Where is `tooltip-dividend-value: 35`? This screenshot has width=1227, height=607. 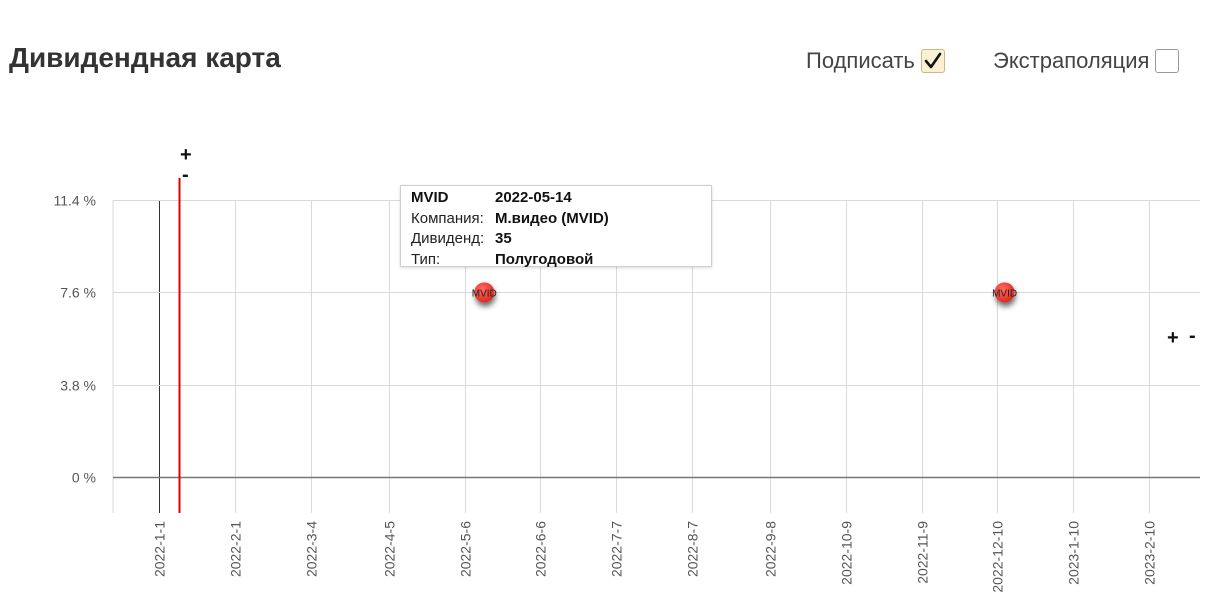 tooltip-dividend-value: 35 is located at coordinates (503, 238).